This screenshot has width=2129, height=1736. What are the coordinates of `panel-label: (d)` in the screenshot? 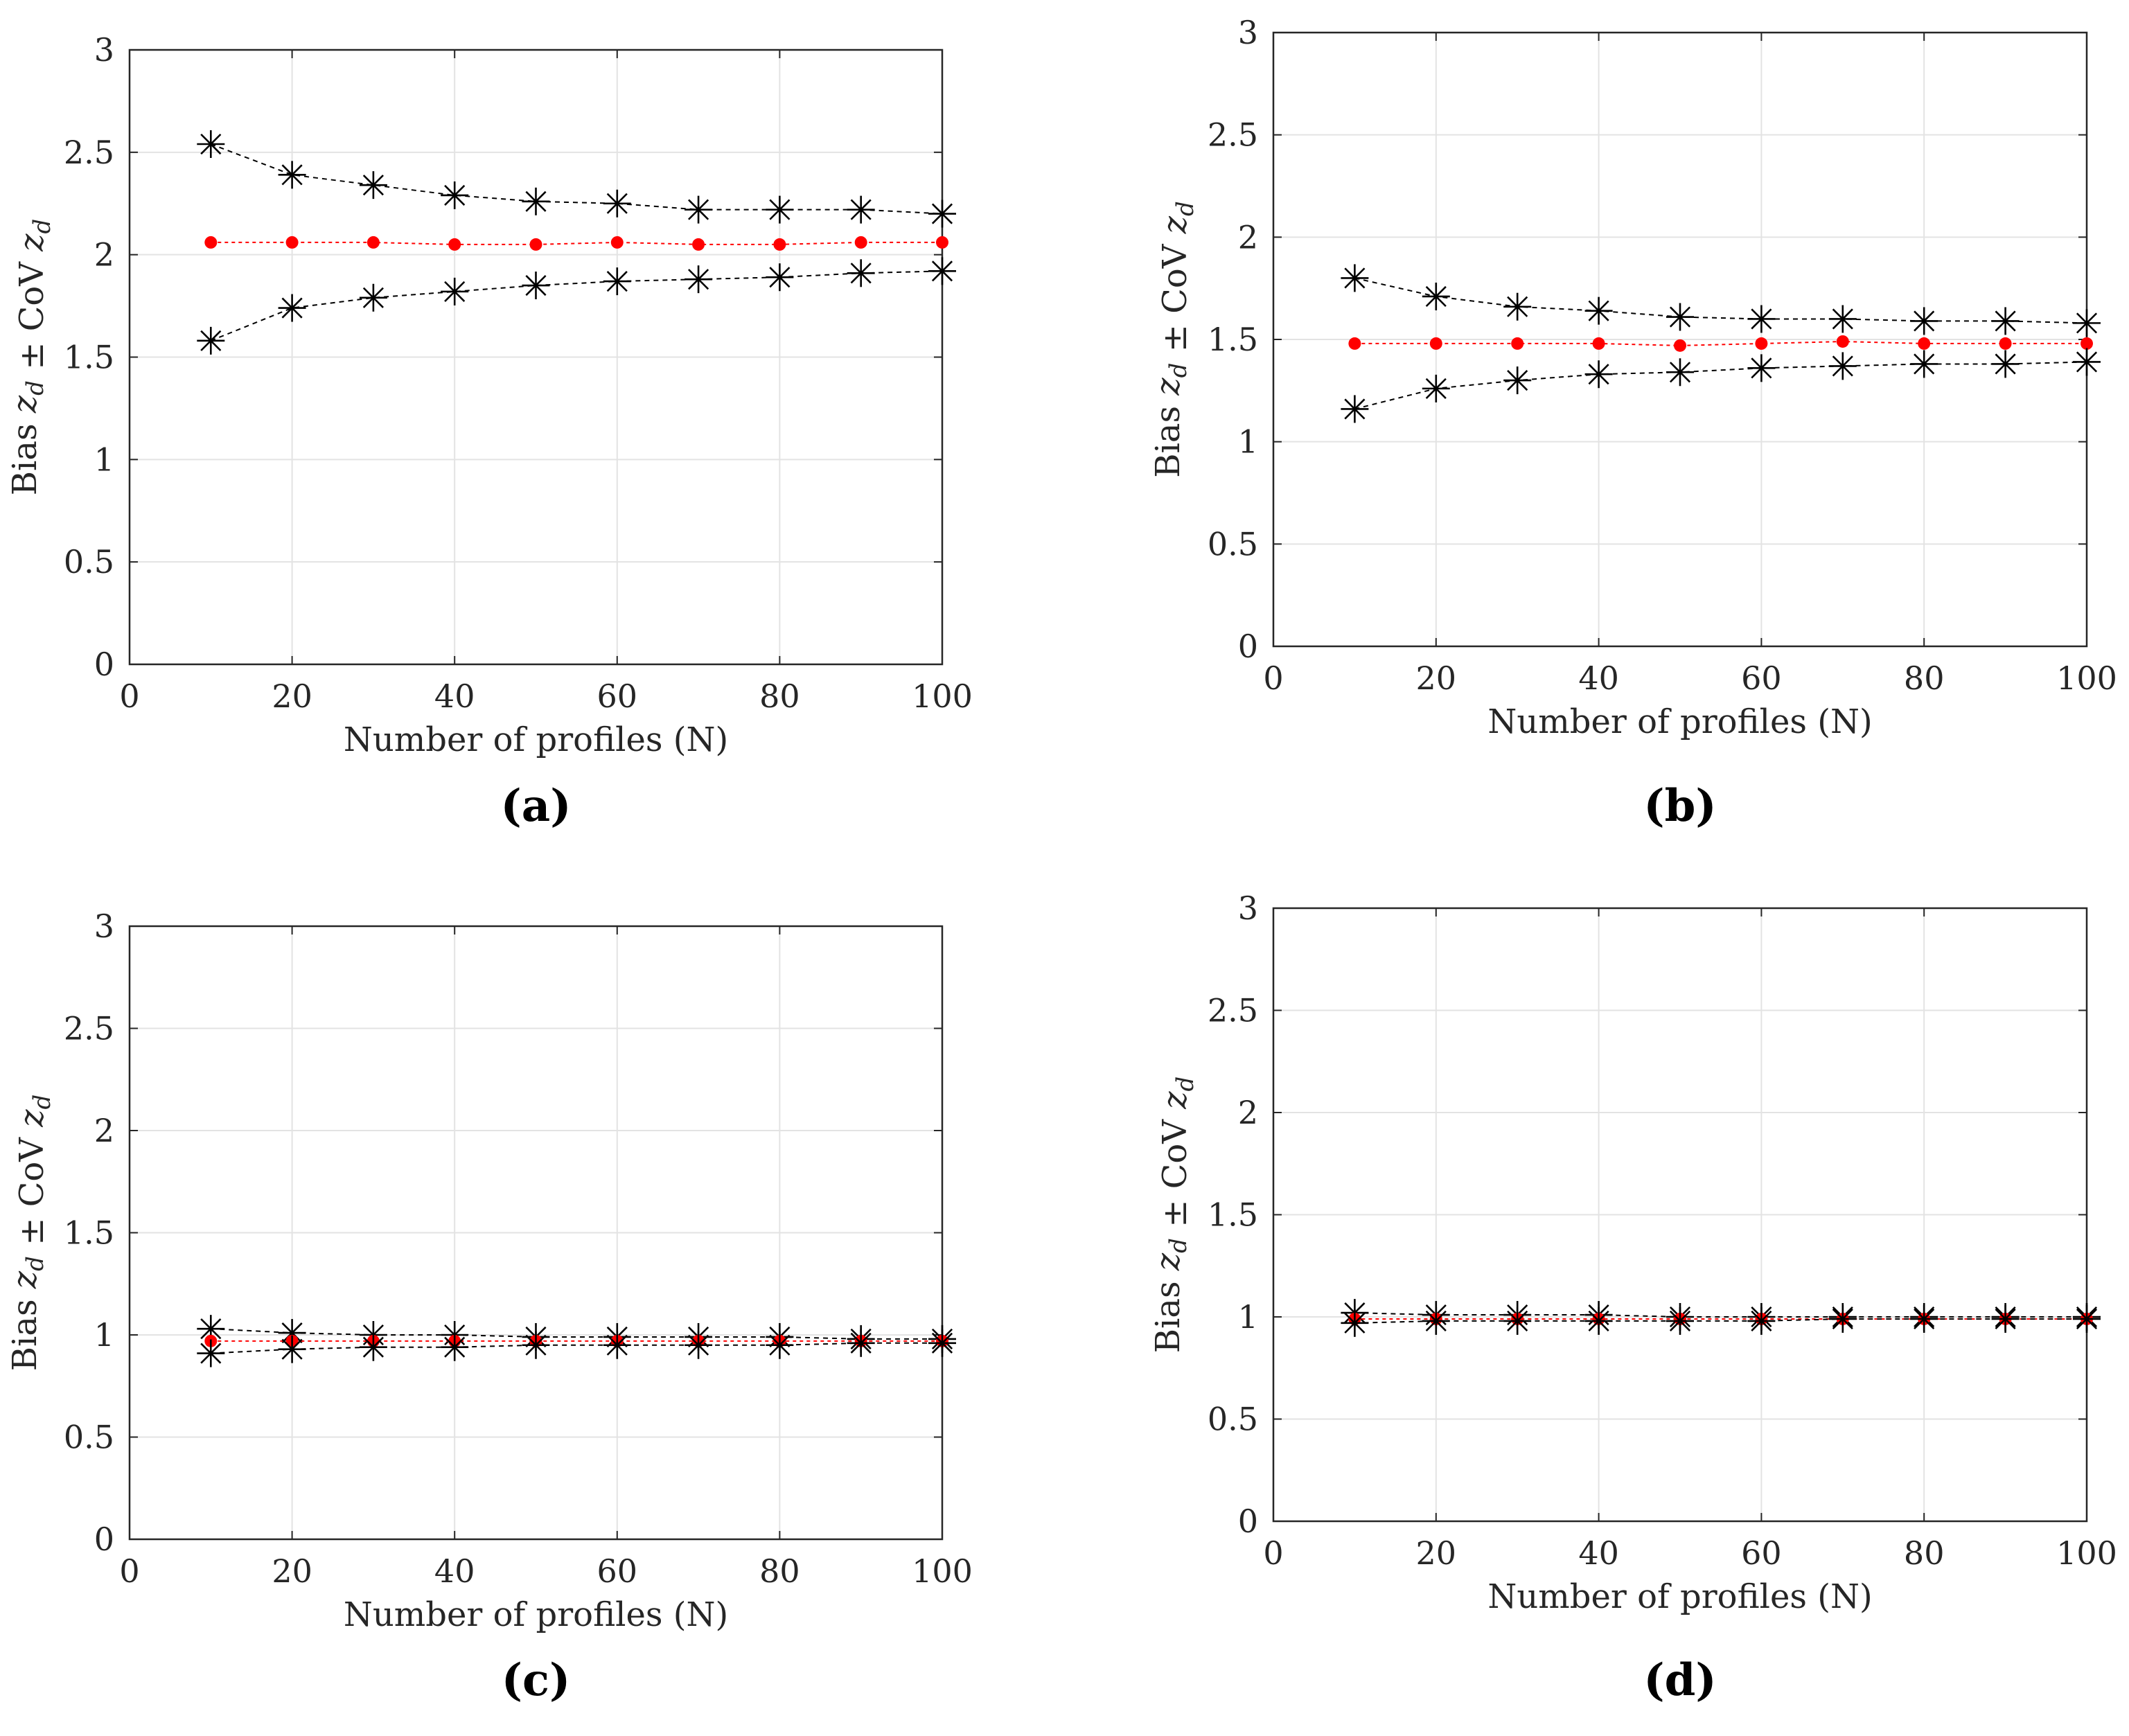 It's located at (1679, 1680).